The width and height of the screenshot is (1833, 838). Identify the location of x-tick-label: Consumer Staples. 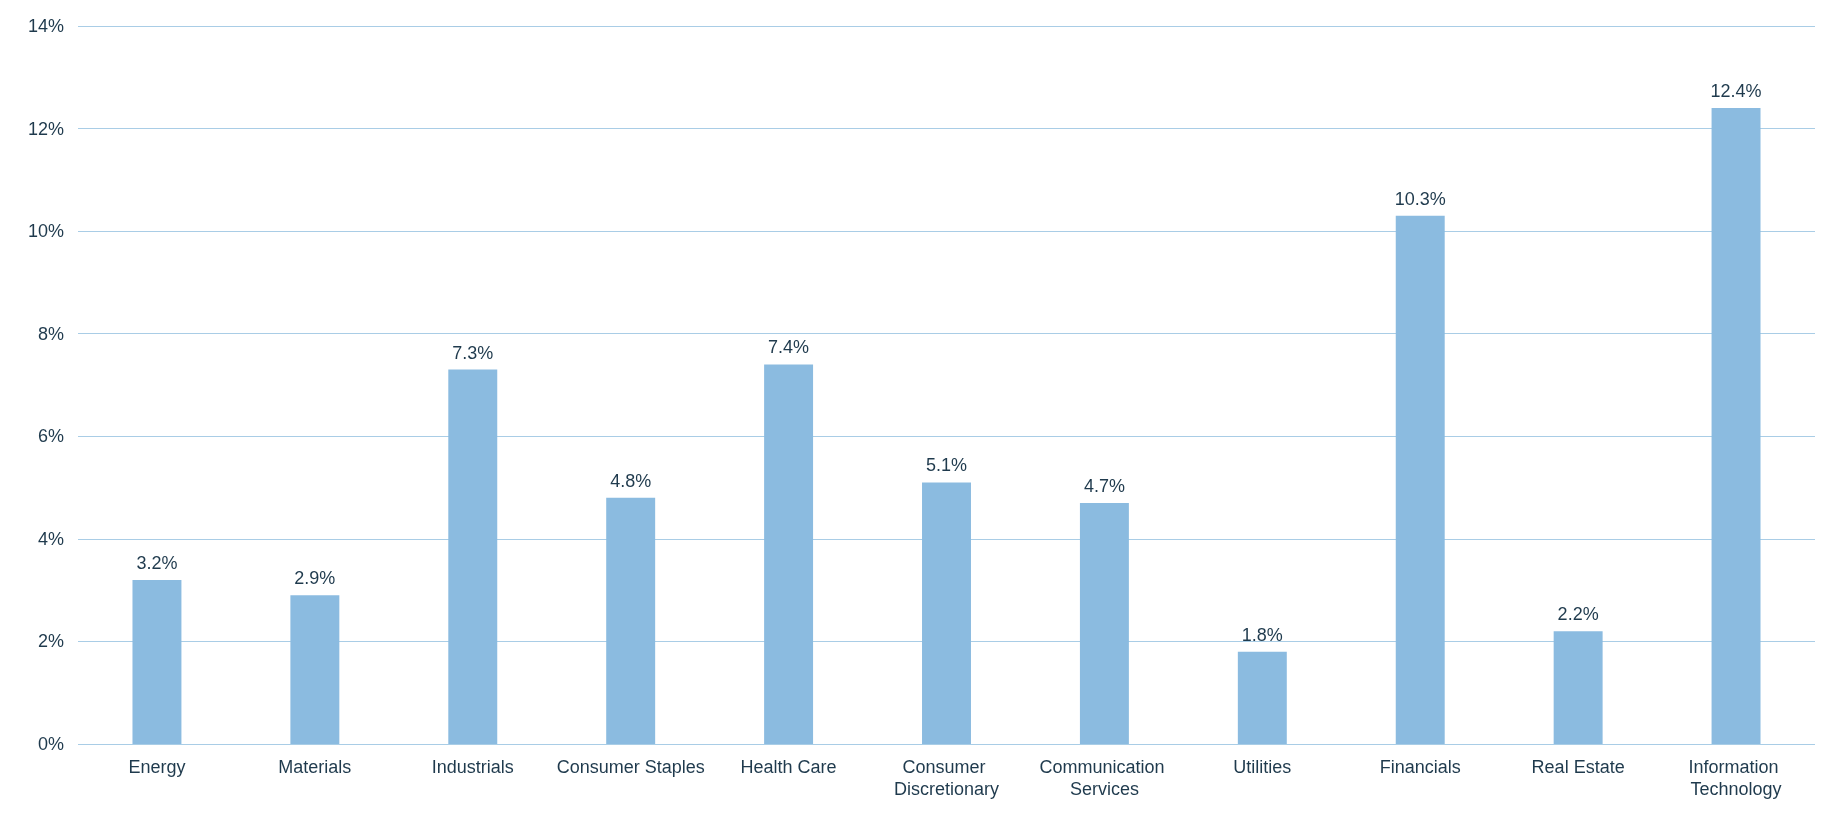
(630, 767).